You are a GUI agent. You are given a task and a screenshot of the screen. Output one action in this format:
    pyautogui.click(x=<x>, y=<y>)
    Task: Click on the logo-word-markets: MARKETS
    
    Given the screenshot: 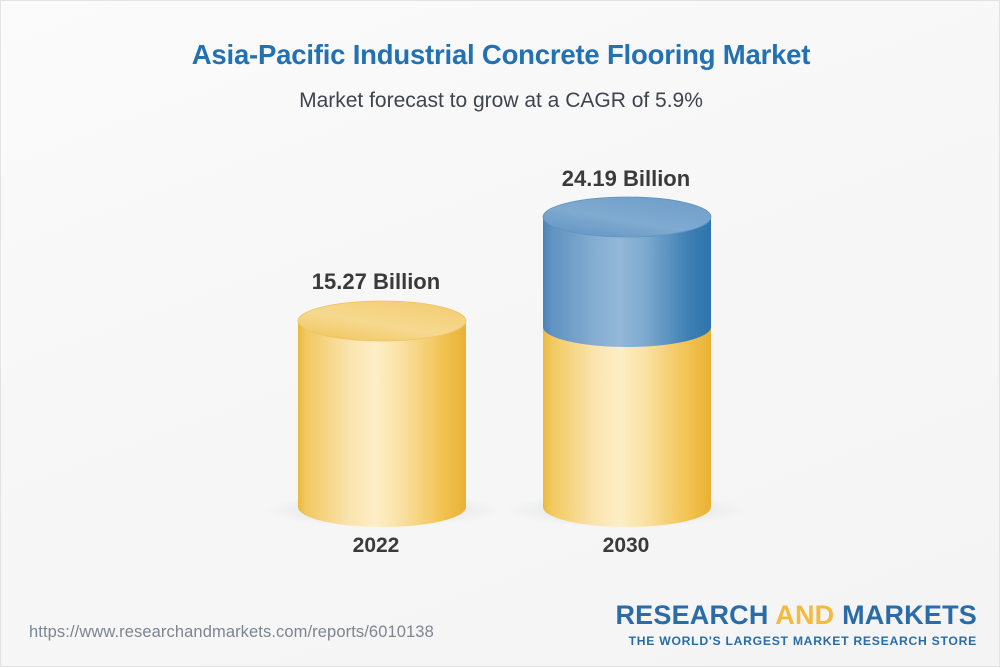 What is the action you would take?
    pyautogui.click(x=905, y=615)
    